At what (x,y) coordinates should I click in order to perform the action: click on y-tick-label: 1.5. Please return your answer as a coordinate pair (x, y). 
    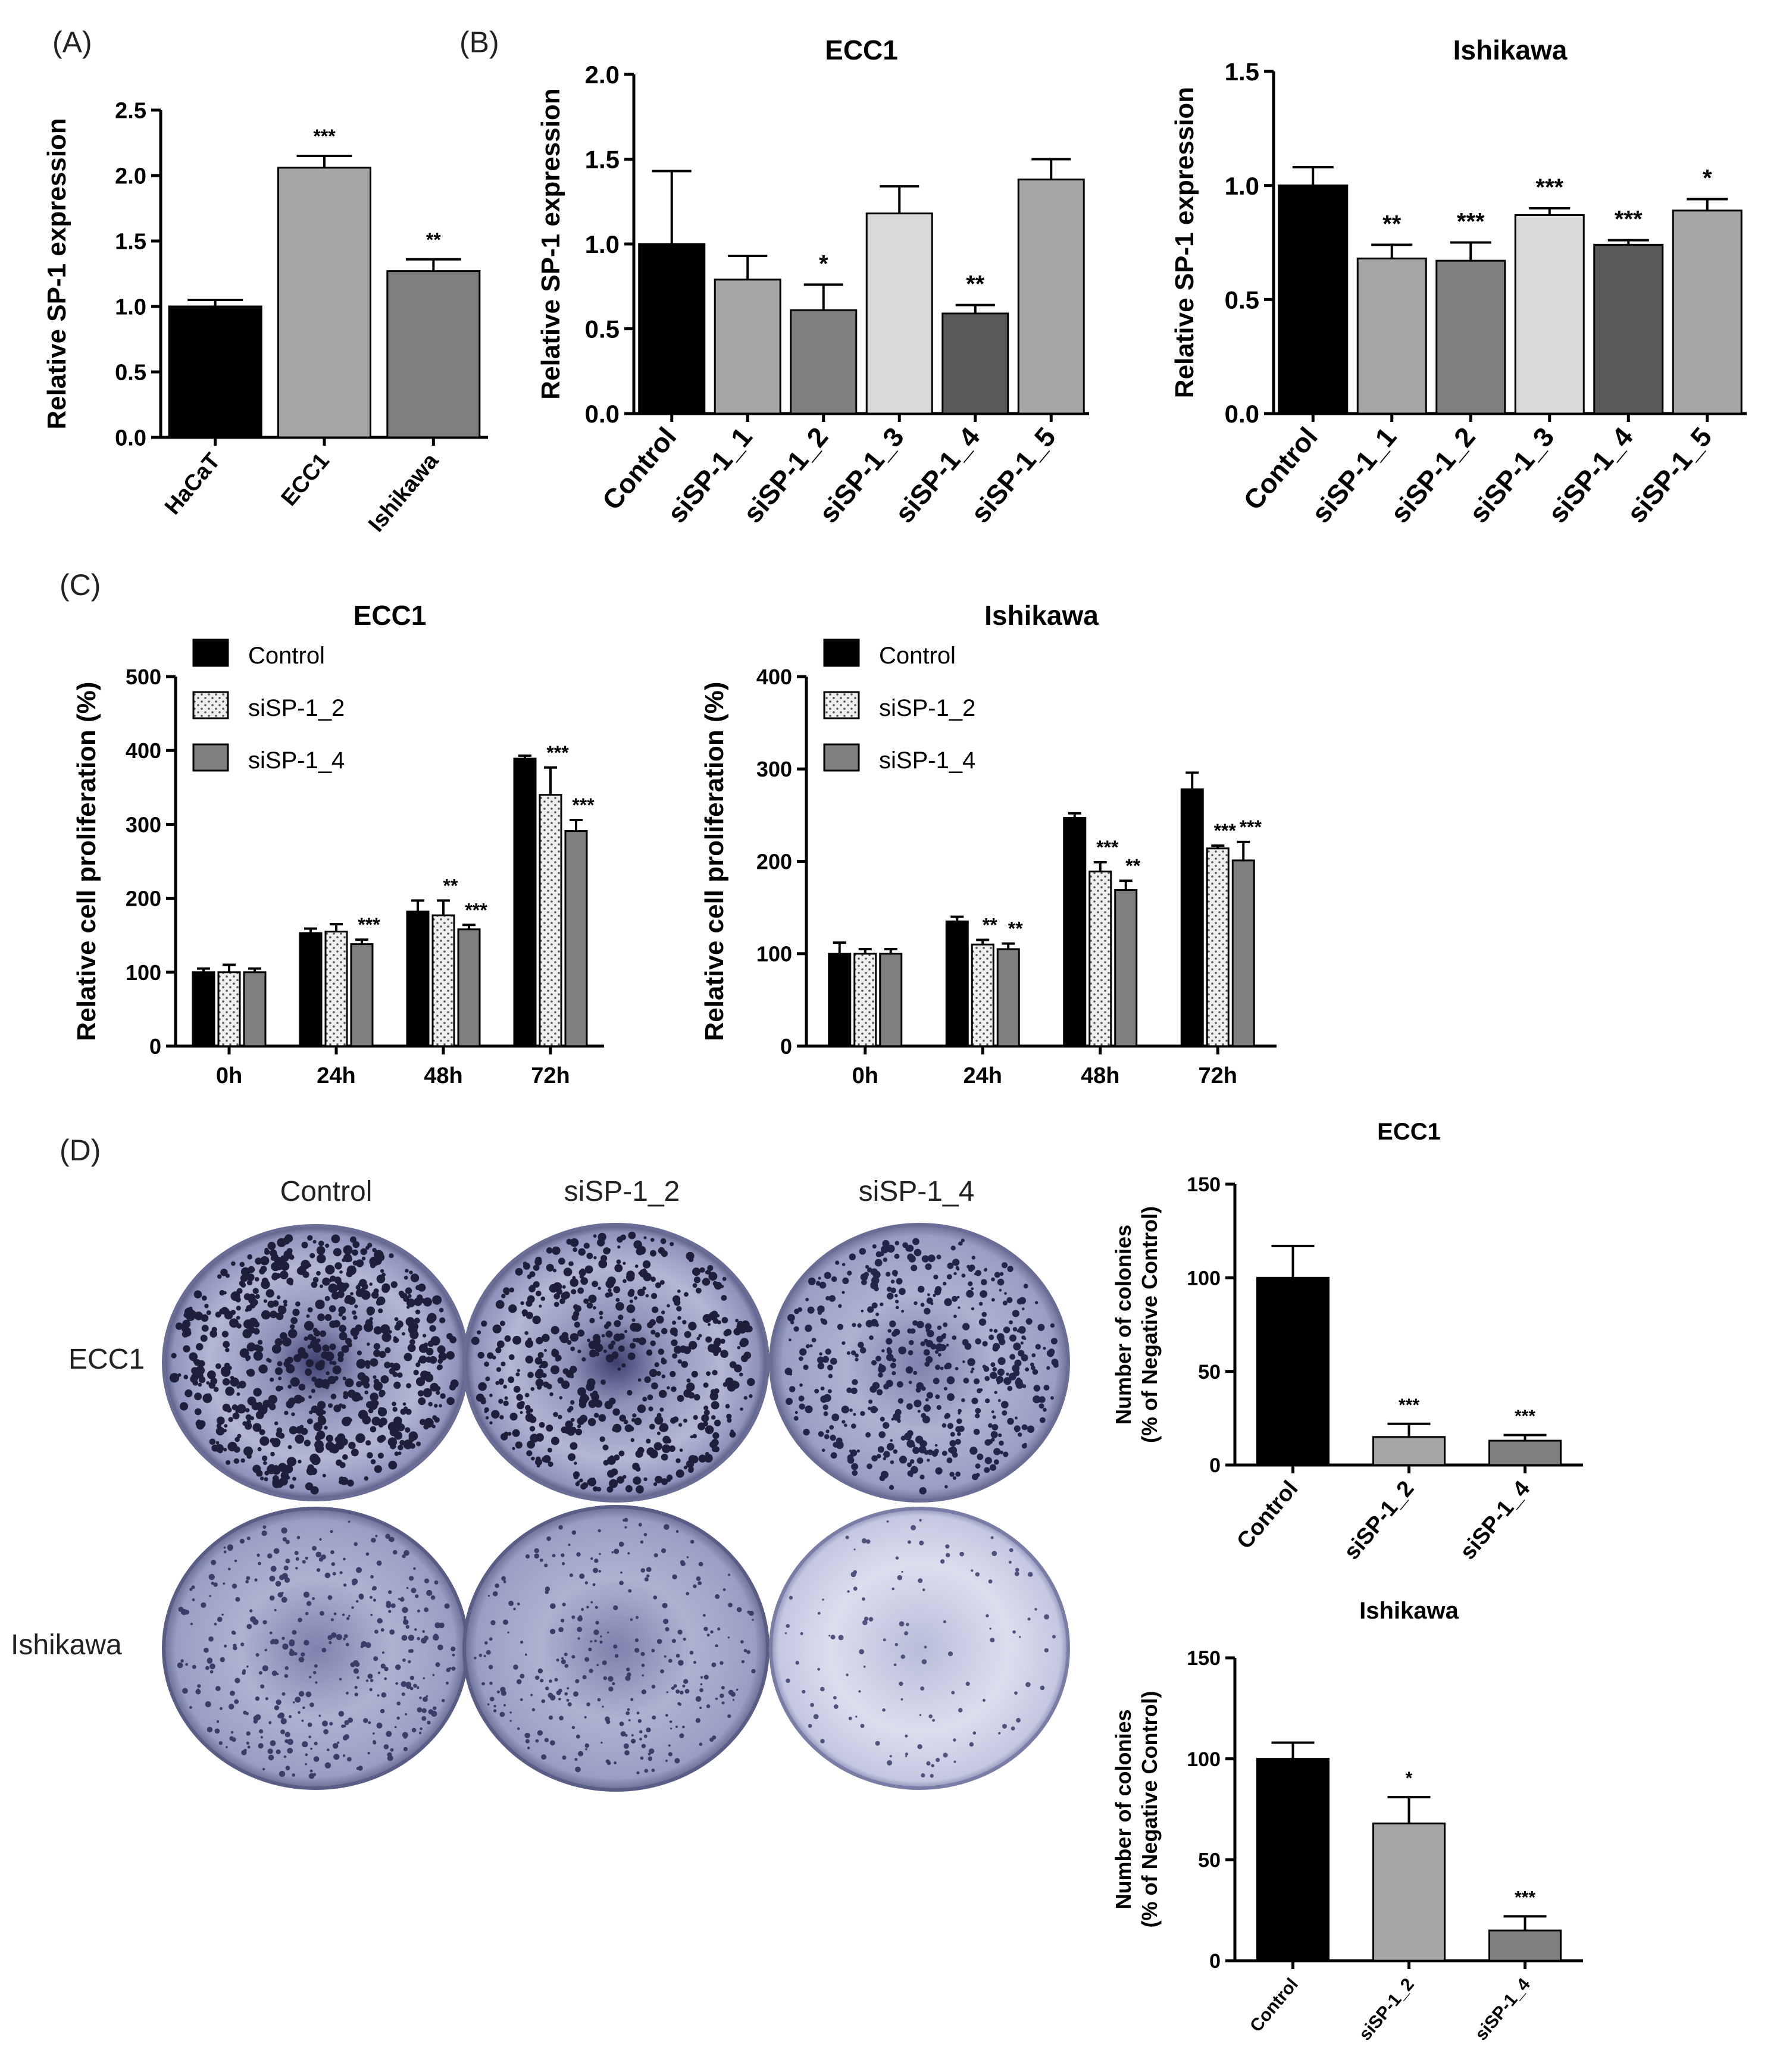
    Looking at the image, I should click on (602, 160).